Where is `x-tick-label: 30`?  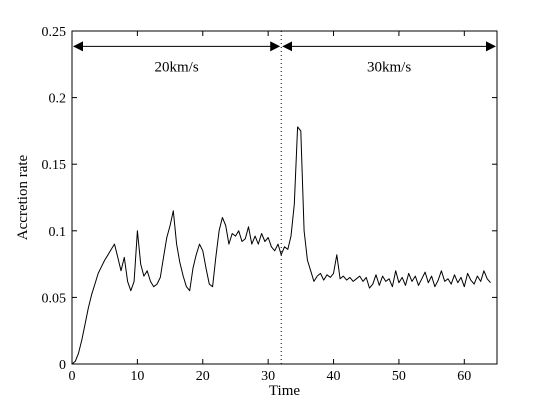 x-tick-label: 30 is located at coordinates (268, 376).